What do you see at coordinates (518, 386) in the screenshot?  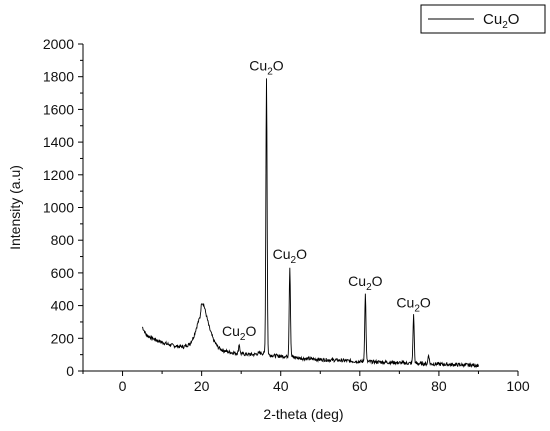 I see `x-tick-label: 100` at bounding box center [518, 386].